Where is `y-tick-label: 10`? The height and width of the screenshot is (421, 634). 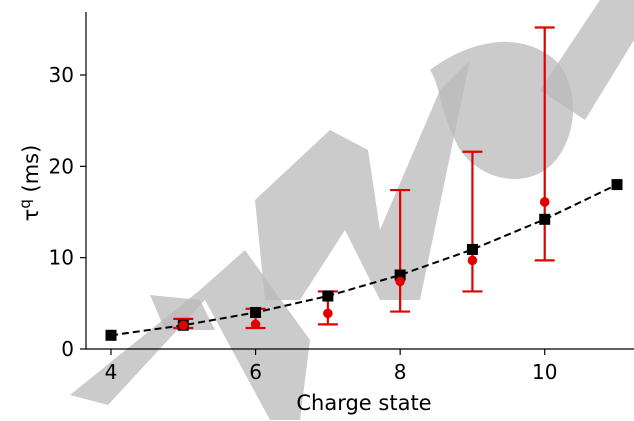 y-tick-label: 10 is located at coordinates (61, 258).